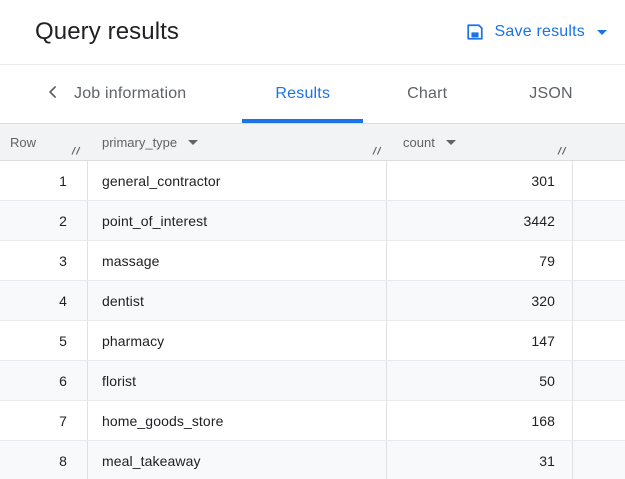 This screenshot has height=479, width=625. I want to click on tab-job-information: Job information, so click(143, 94).